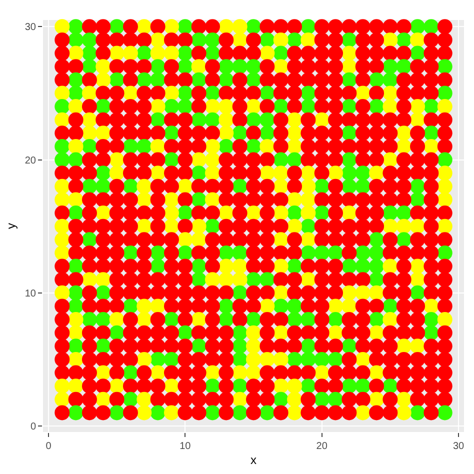 This screenshot has height=474, width=474. I want to click on x-tick-label: 20, so click(322, 446).